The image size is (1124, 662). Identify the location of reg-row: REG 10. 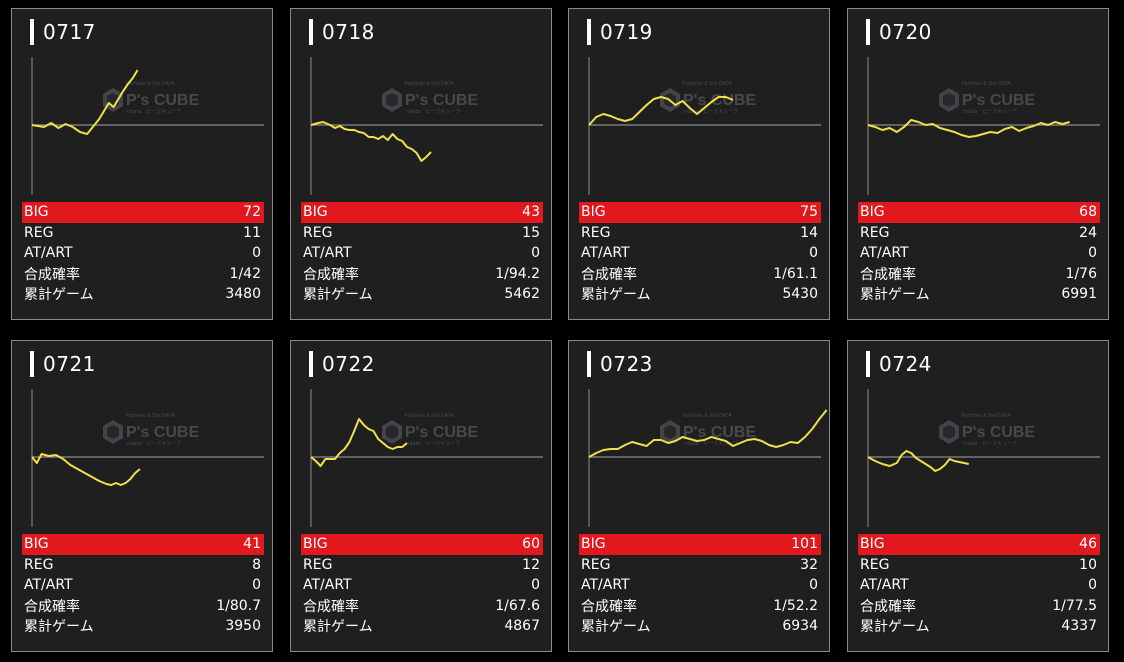
(979, 565).